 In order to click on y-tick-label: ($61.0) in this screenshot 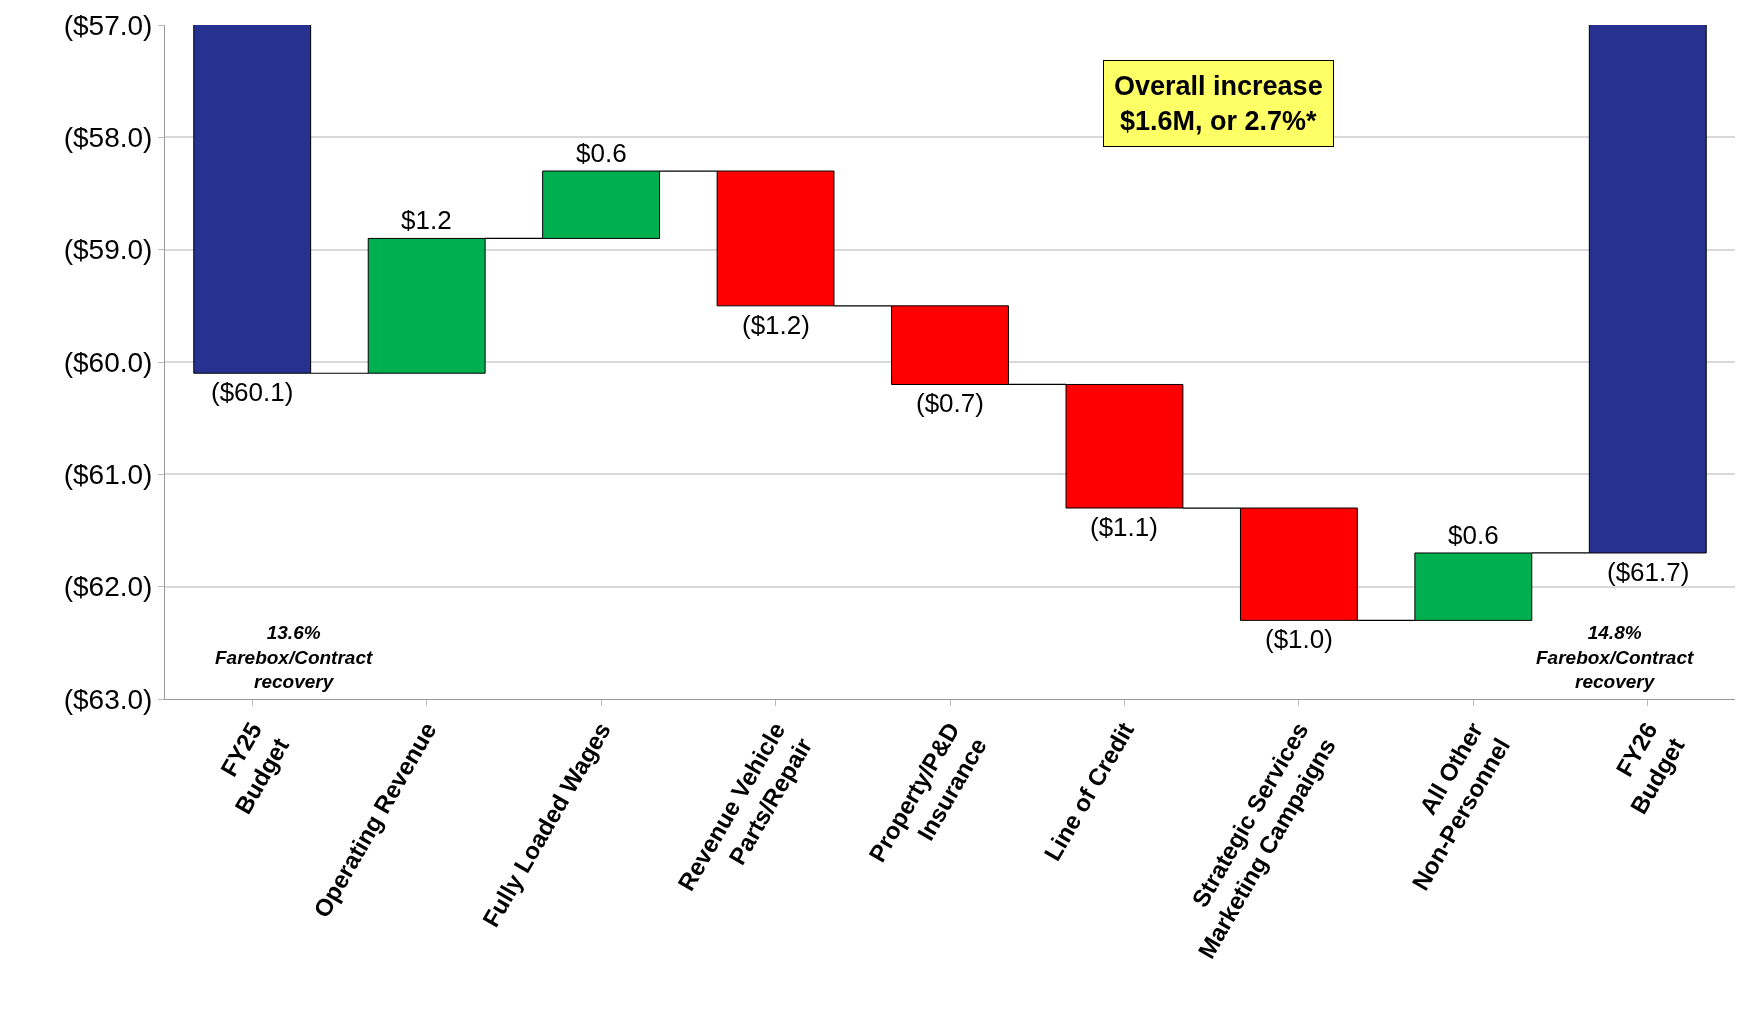, I will do `click(108, 475)`.